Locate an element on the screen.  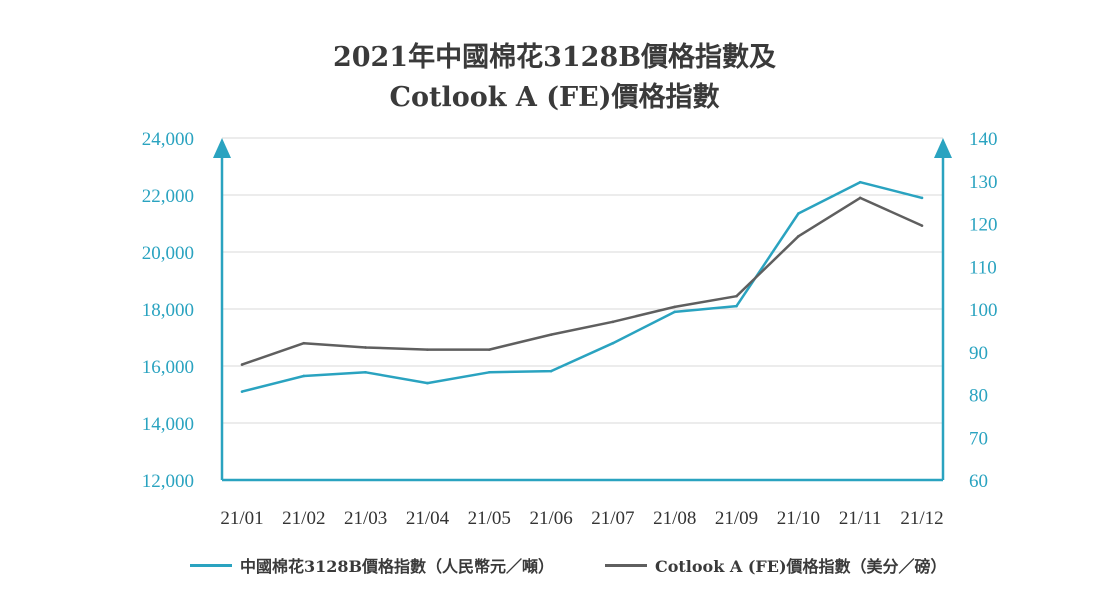
x-tick-label: 21/01 is located at coordinates (241, 518).